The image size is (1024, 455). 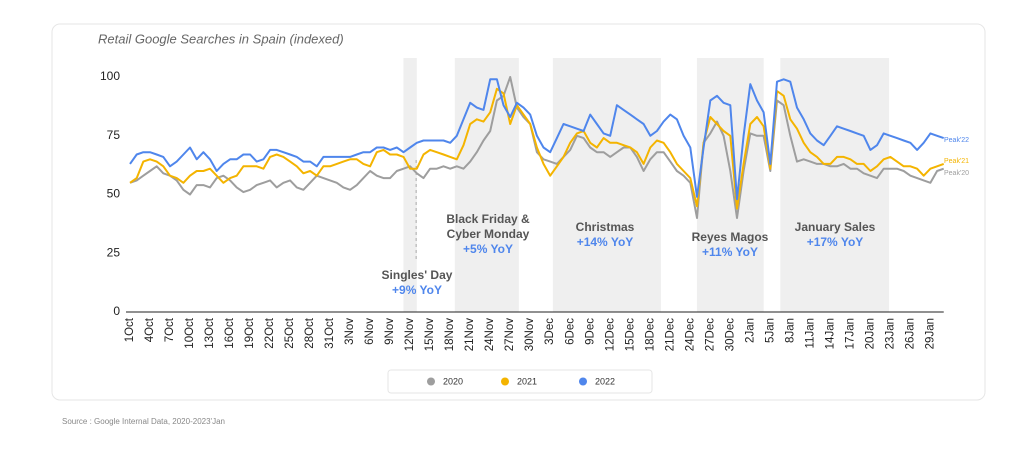 I want to click on x-tick-label: 30Nov, so click(x=530, y=334).